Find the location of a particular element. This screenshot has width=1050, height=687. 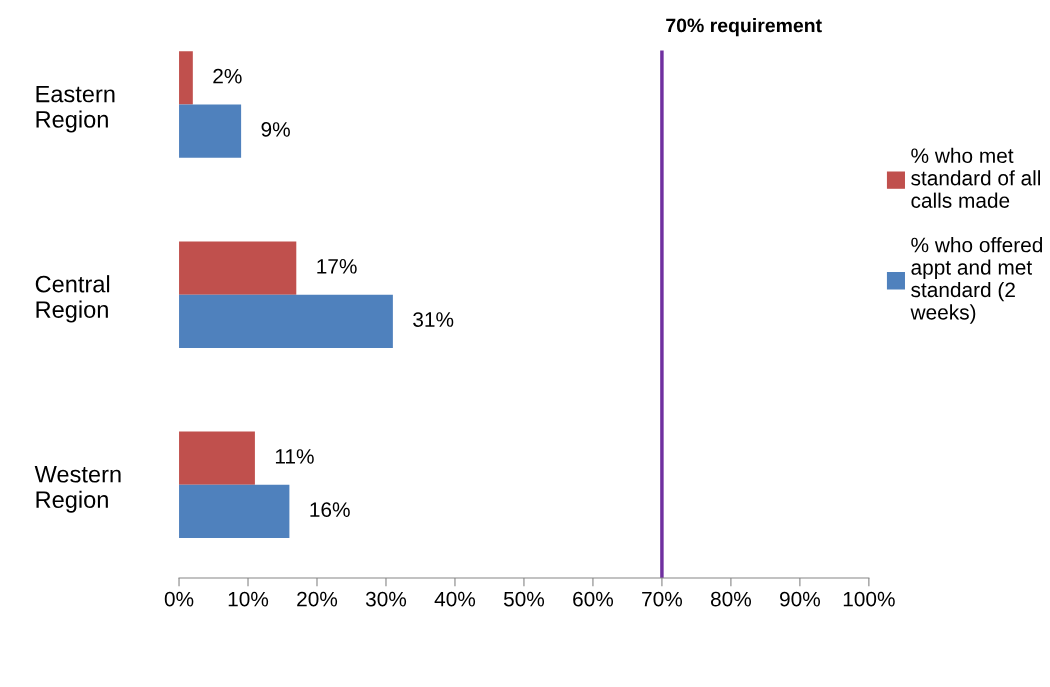

text: 31% is located at coordinates (433, 319).